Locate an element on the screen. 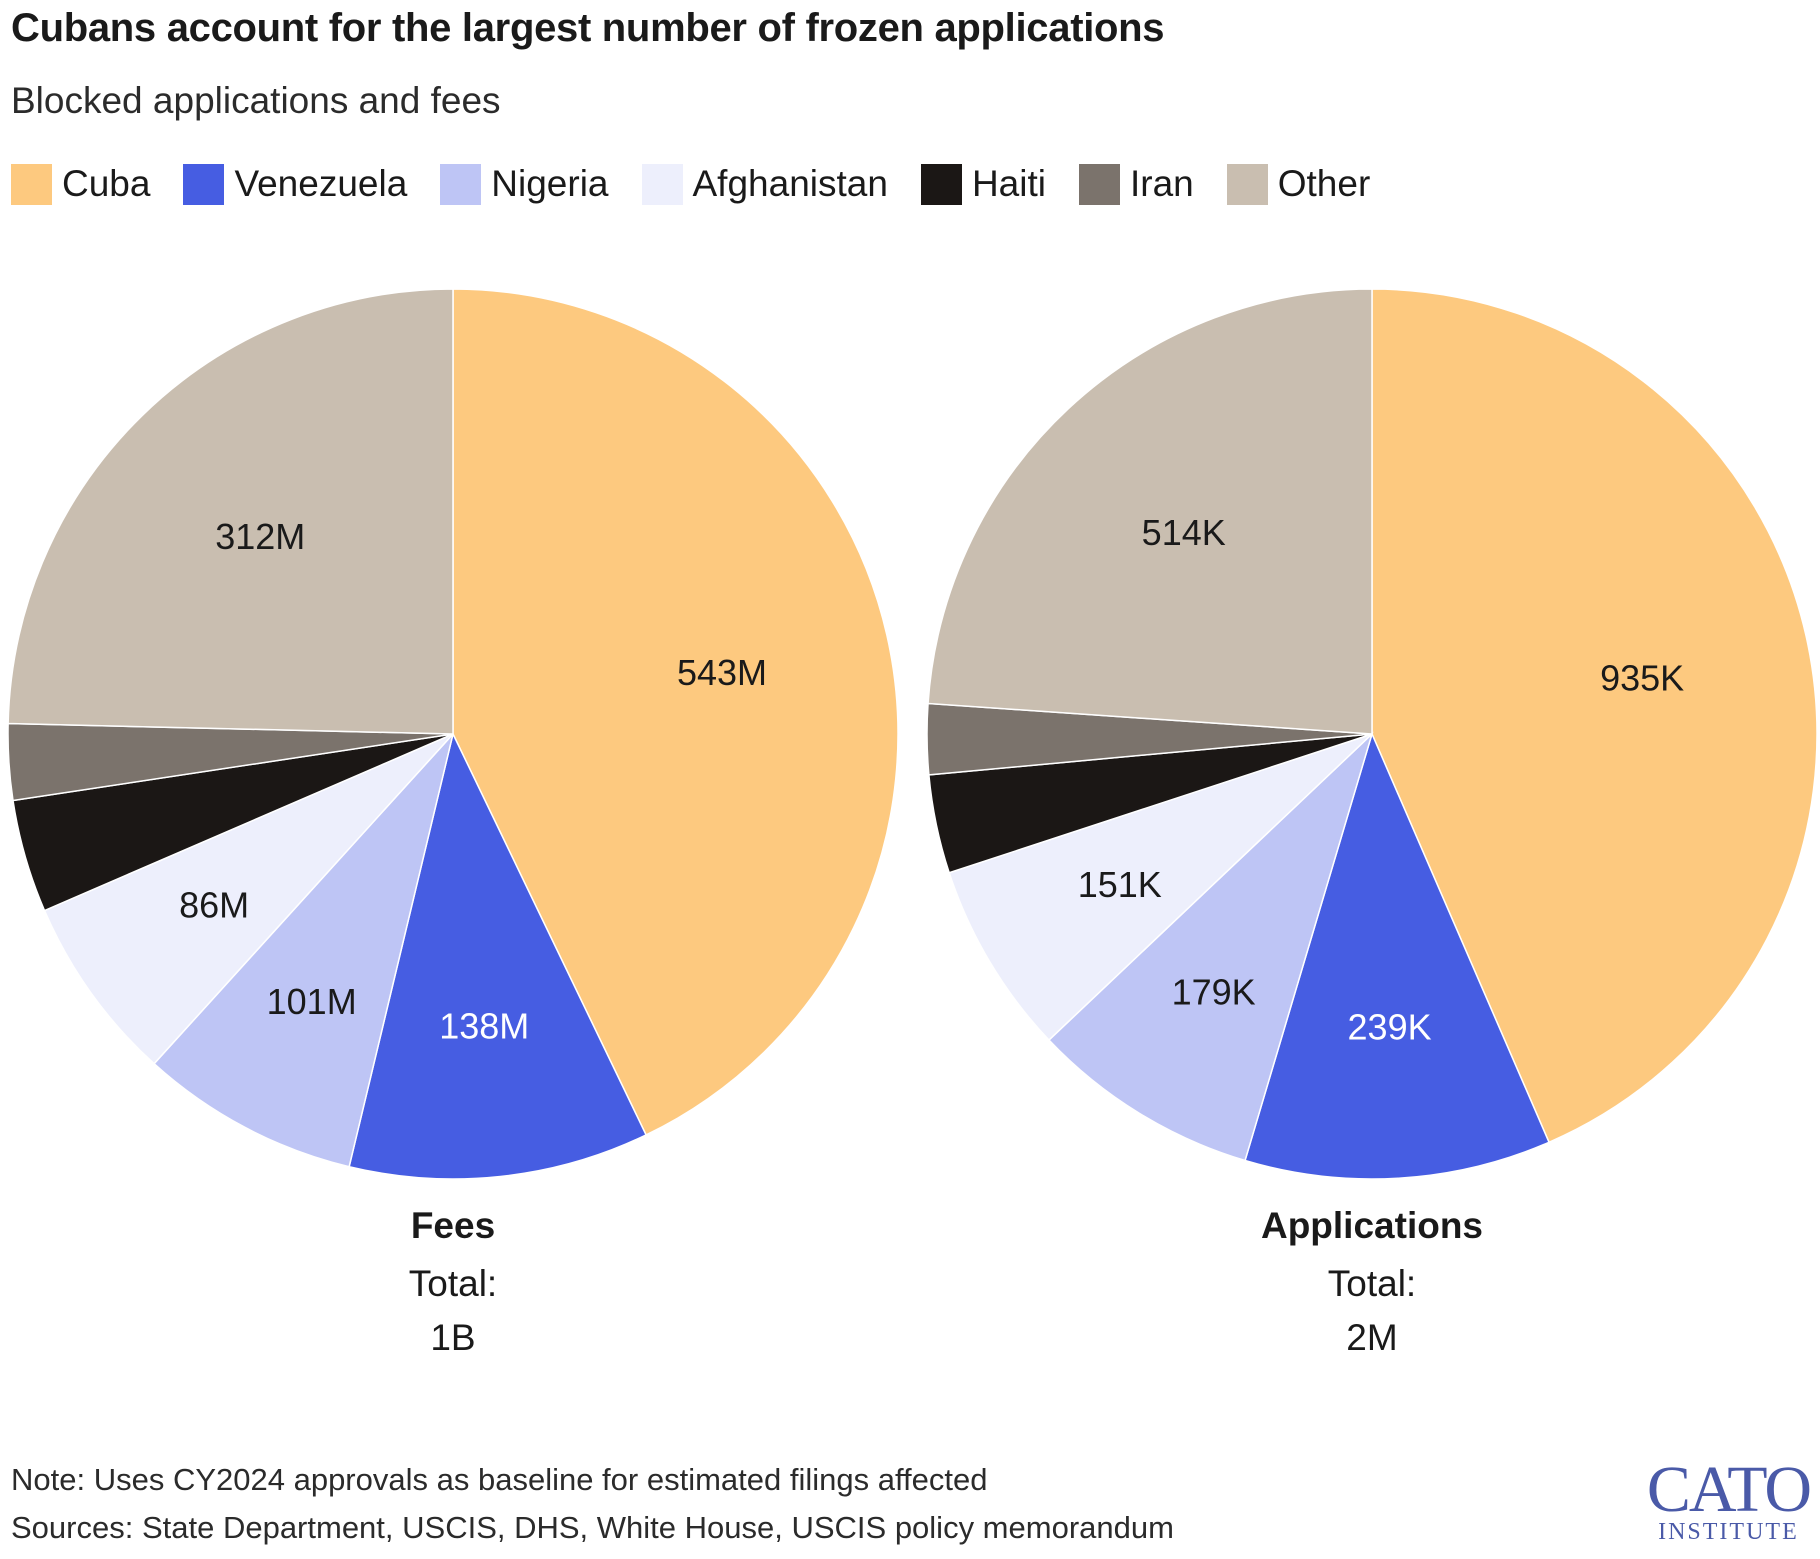 This screenshot has width=1820, height=1559. fees-label-afghanistan: 86M is located at coordinates (214, 904).